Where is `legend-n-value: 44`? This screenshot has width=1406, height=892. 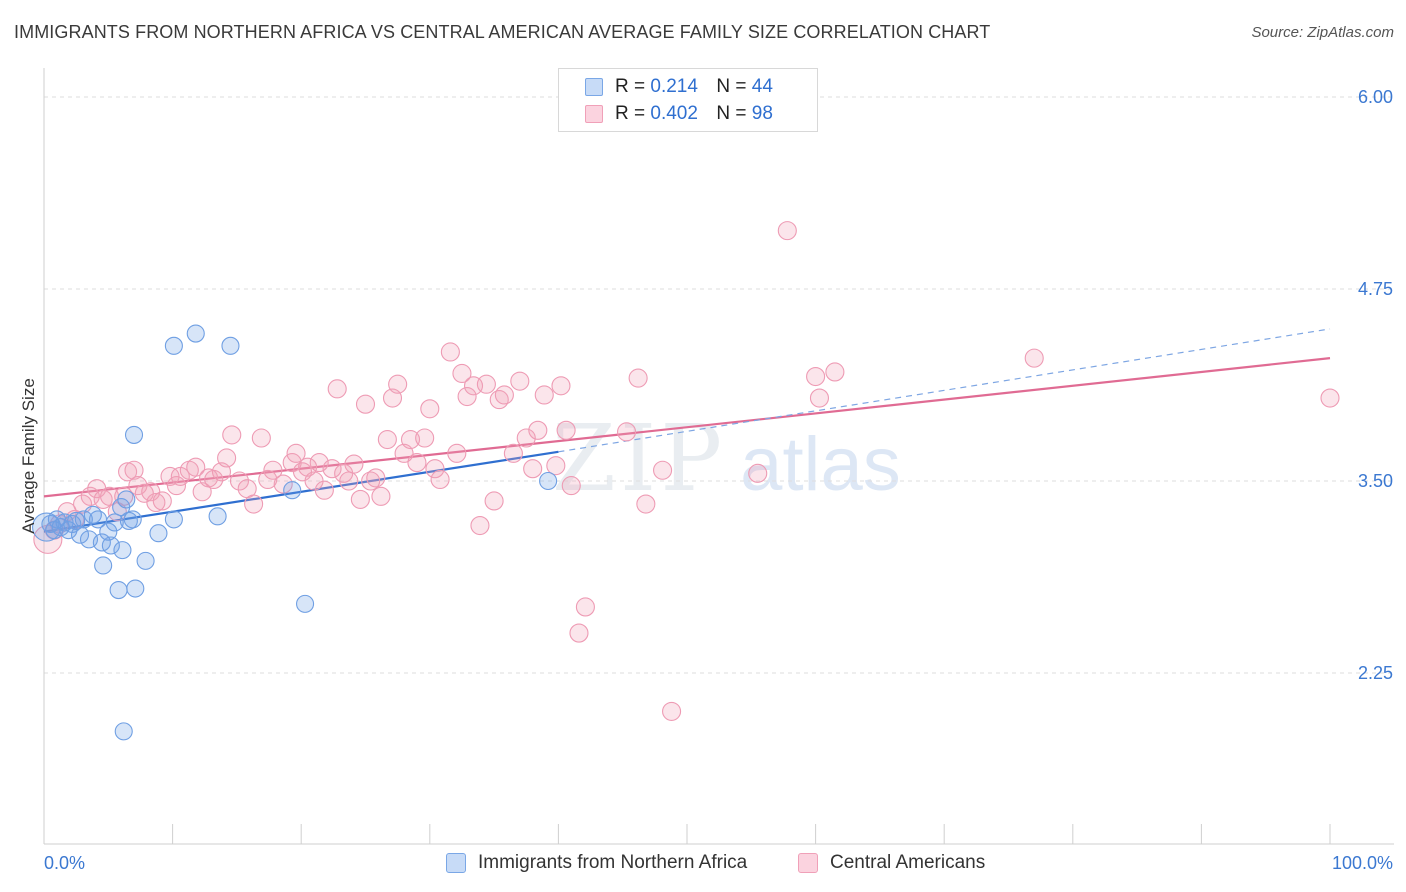
legend-n-value: 44 is located at coordinates (762, 86).